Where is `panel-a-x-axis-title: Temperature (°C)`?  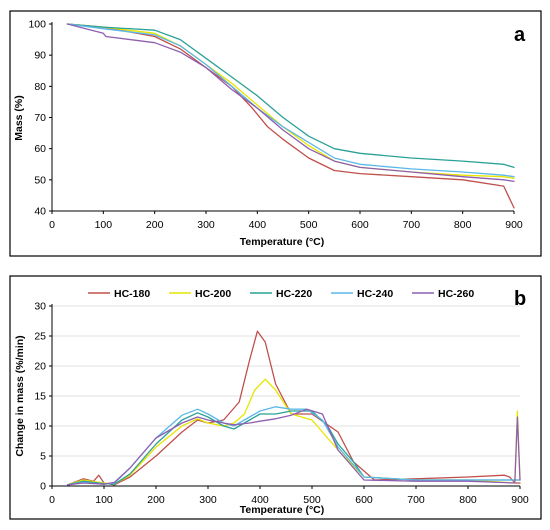 panel-a-x-axis-title: Temperature (°C) is located at coordinates (282, 242).